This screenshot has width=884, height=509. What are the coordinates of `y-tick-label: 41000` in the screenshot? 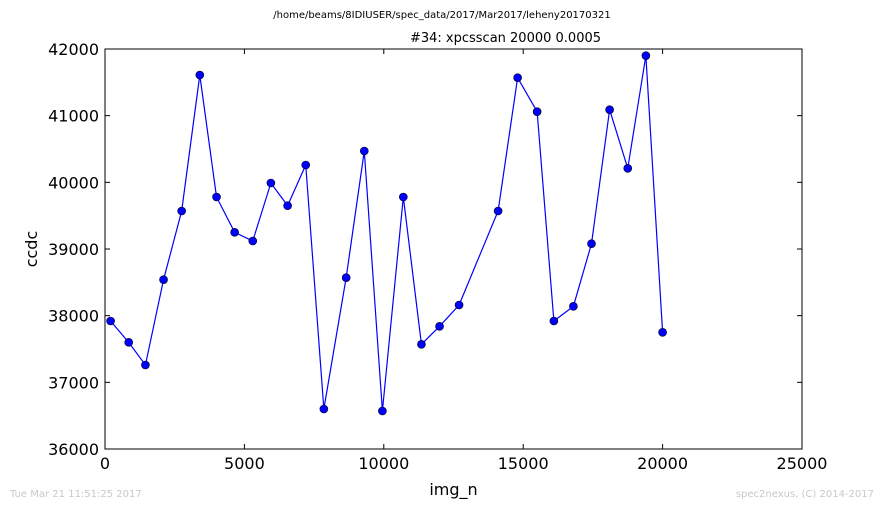 It's located at (73, 116).